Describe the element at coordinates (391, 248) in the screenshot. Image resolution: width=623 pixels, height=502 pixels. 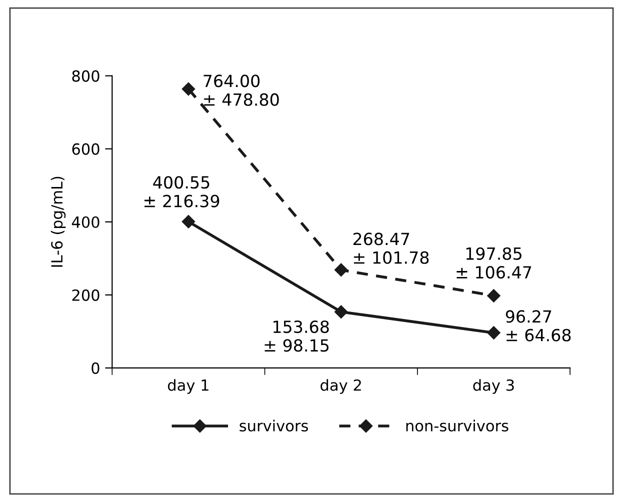
I see `annotation: 268.47 ± 101.78` at that location.